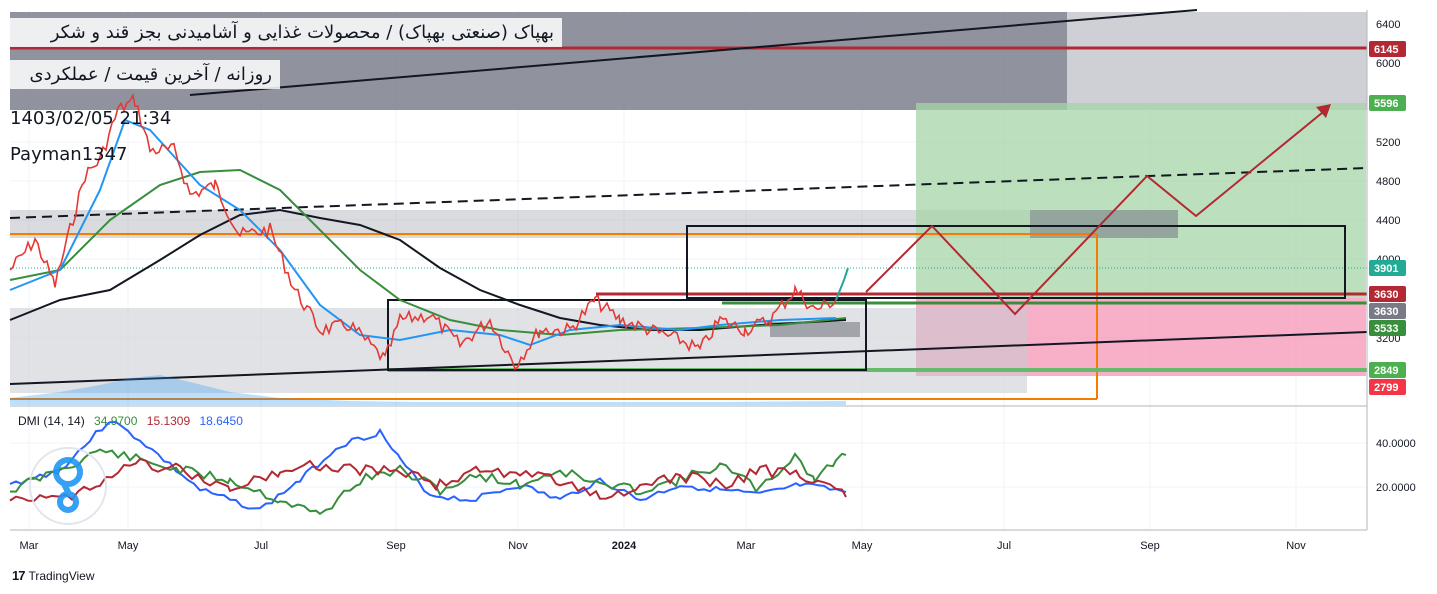 The image size is (1437, 594). Describe the element at coordinates (688, 193) in the screenshot. I see `dashed-trendline` at that location.